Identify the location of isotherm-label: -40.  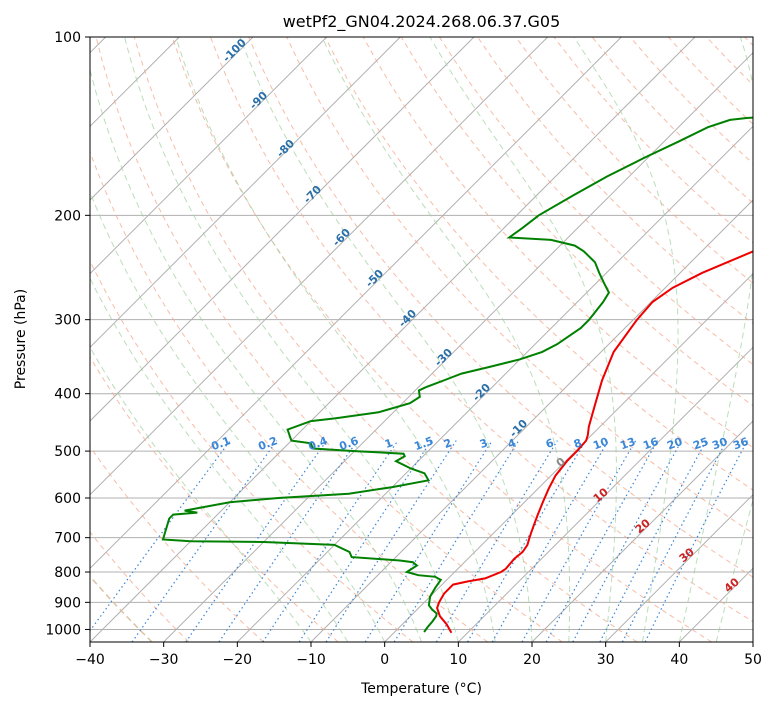
(407, 318).